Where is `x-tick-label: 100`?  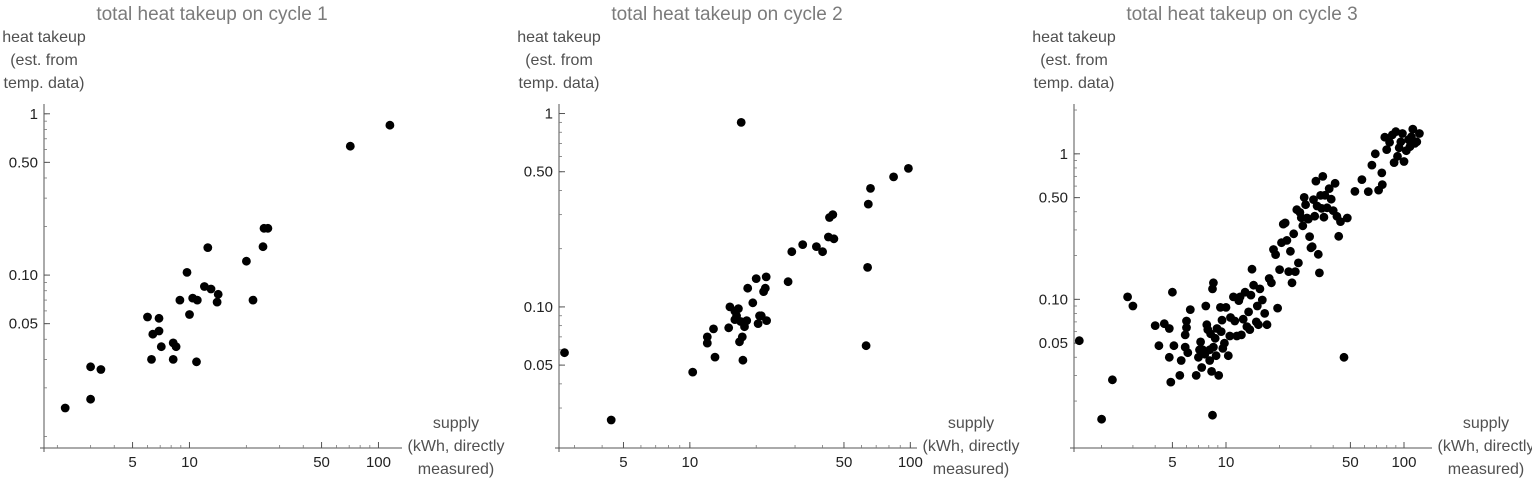
x-tick-label: 100 is located at coordinates (1403, 462).